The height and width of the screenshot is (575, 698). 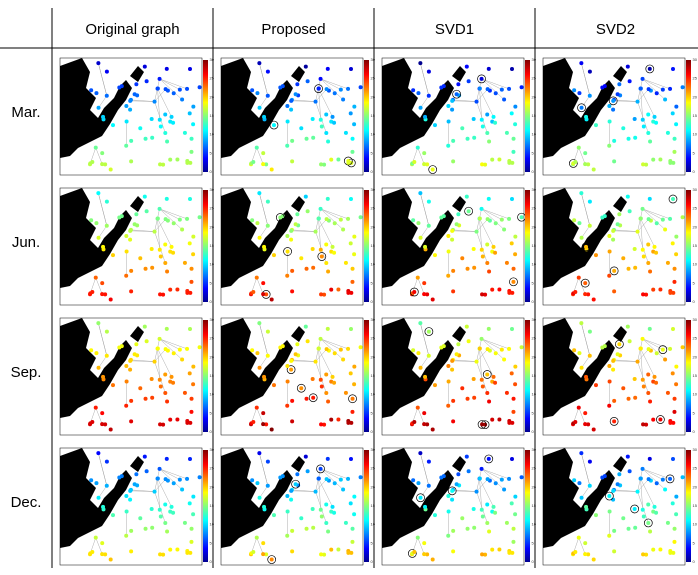 What do you see at coordinates (205, 116) in the screenshot?
I see `colorbar` at bounding box center [205, 116].